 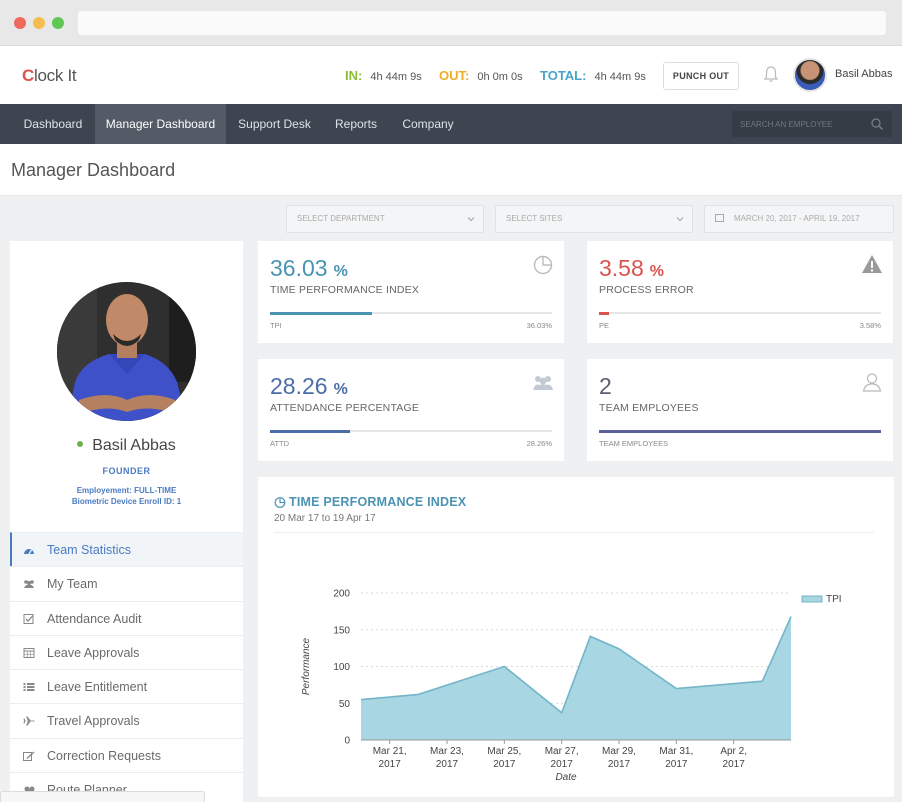 I want to click on y-axis-title: Performance, so click(x=306, y=666).